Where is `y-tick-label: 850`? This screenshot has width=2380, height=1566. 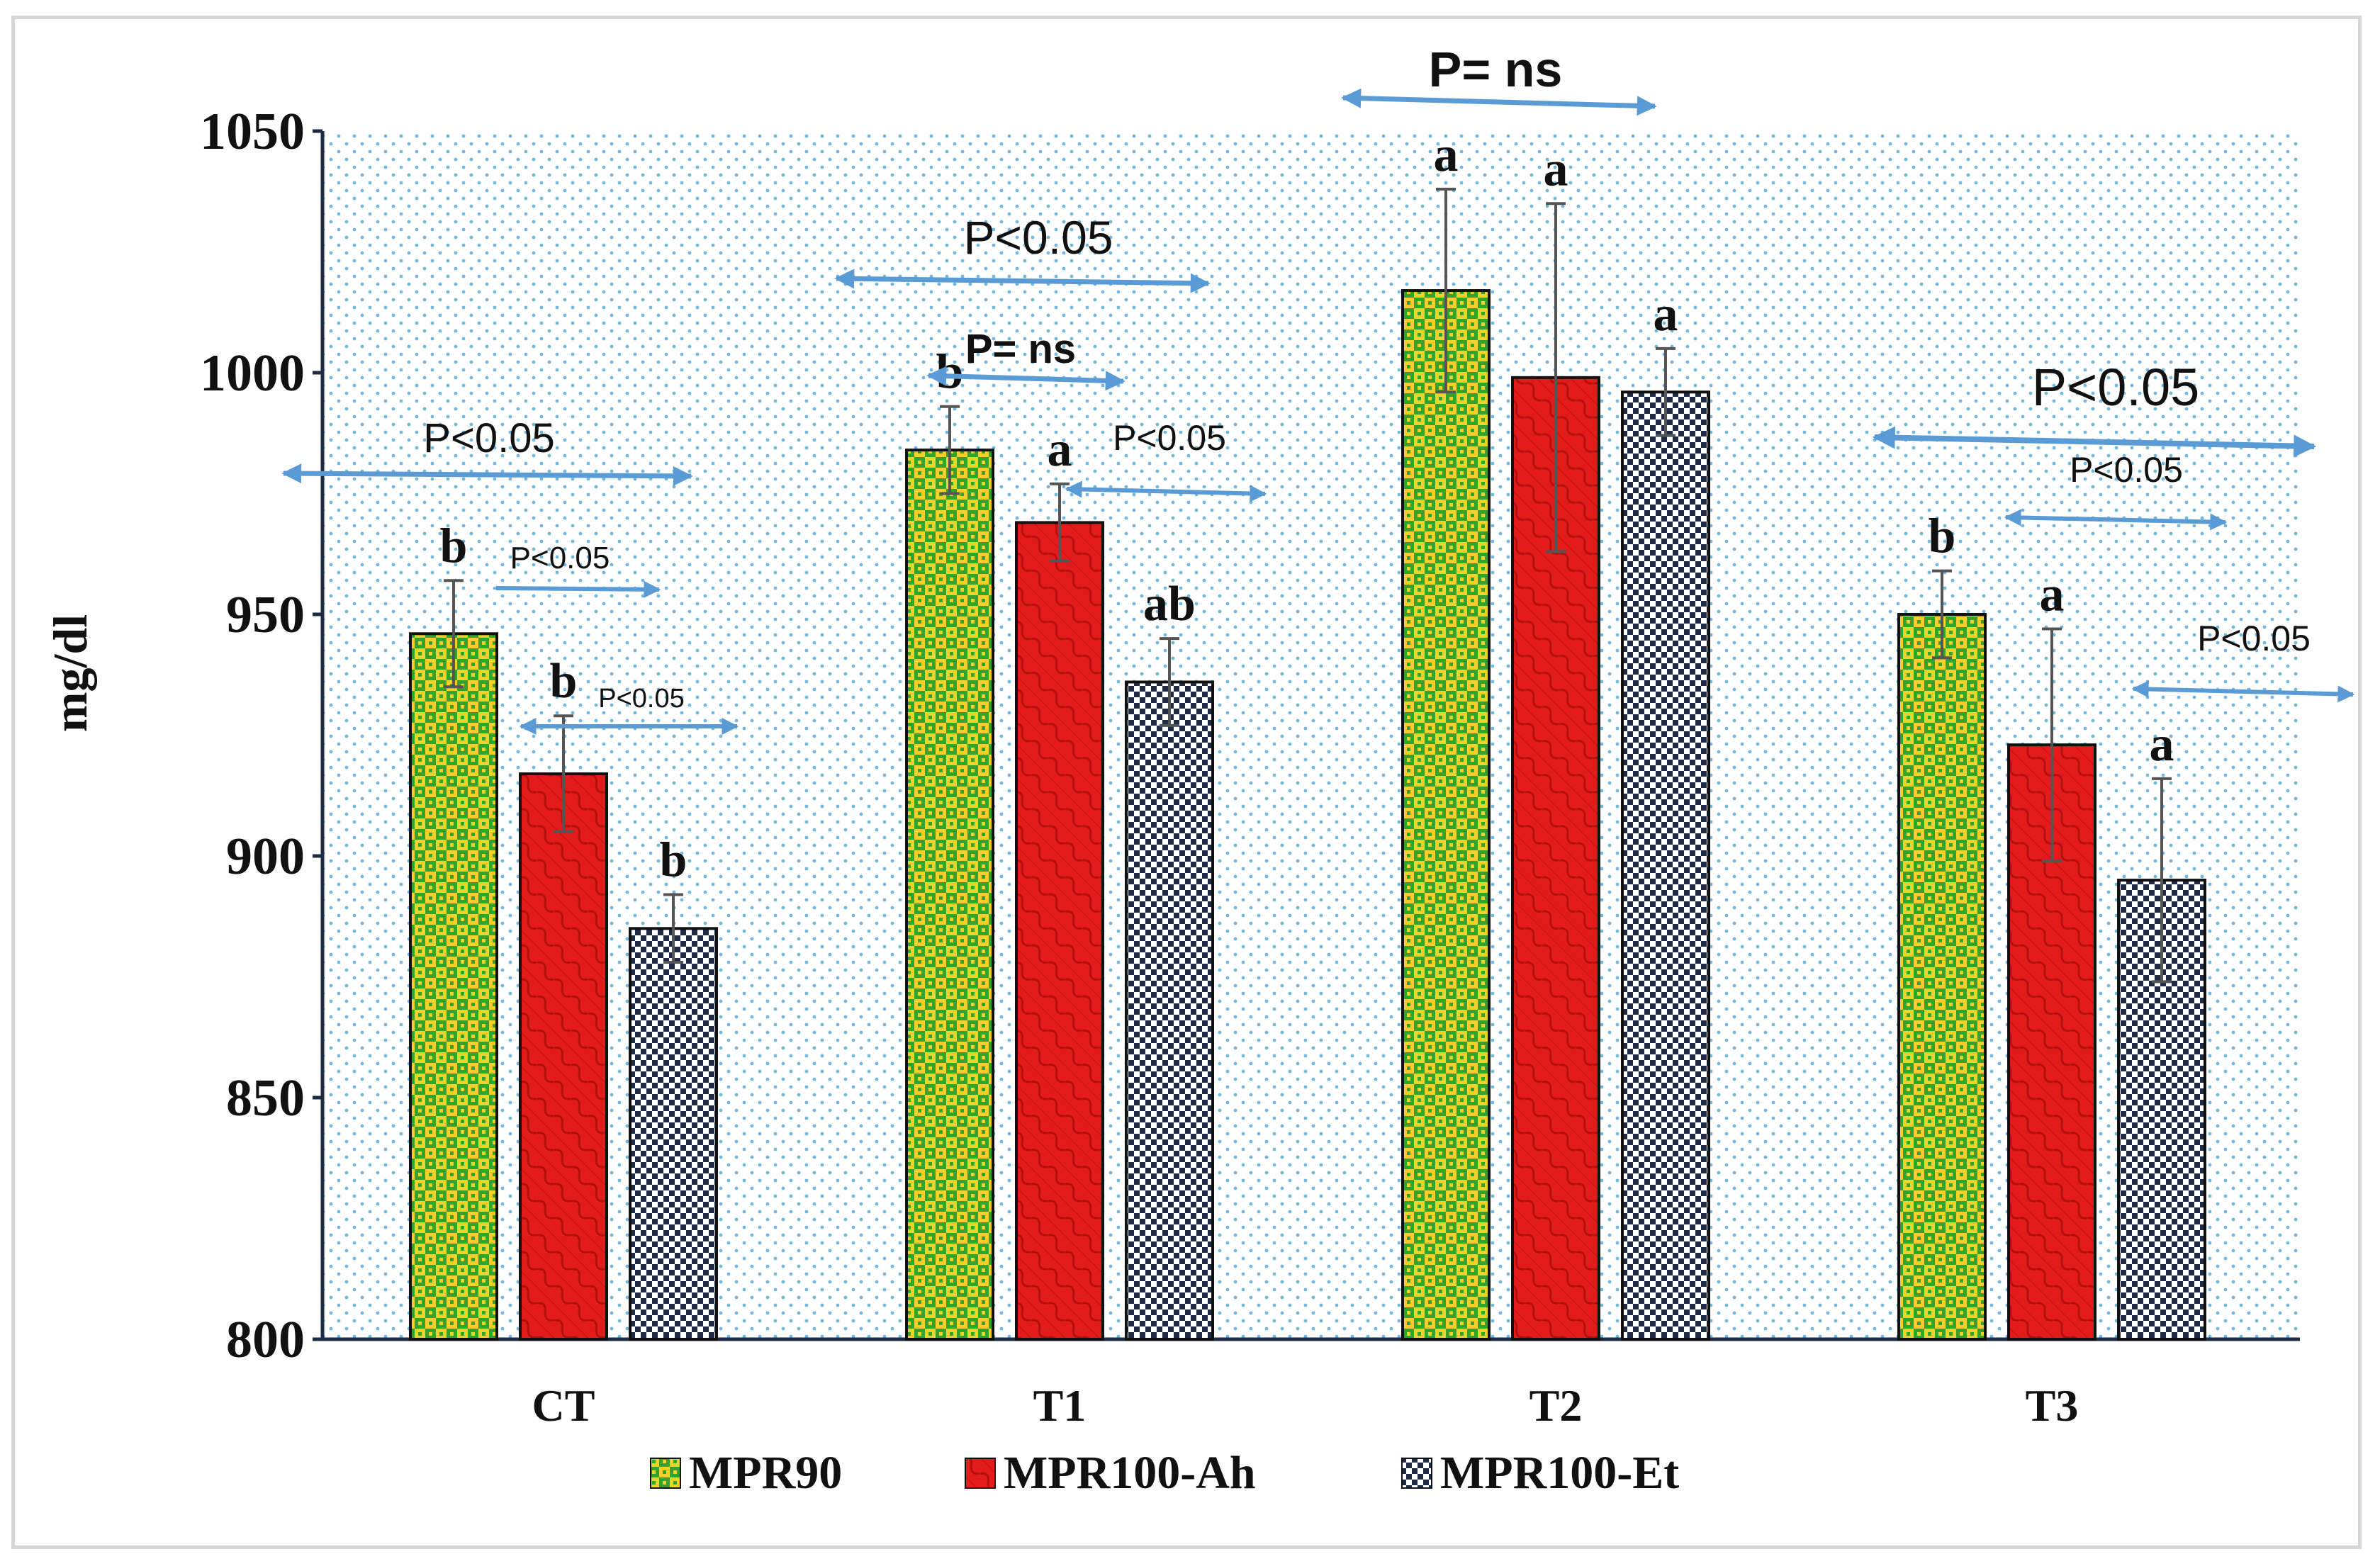
y-tick-label: 850 is located at coordinates (266, 1098).